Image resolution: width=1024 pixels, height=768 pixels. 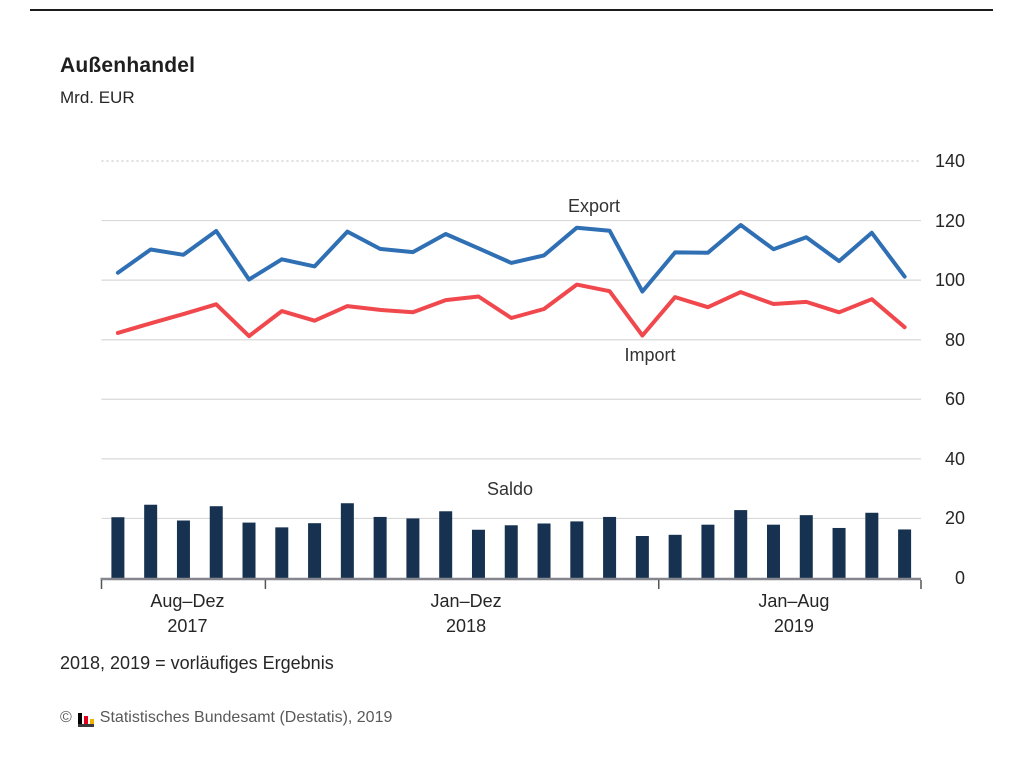 What do you see at coordinates (511, 10) in the screenshot?
I see `top-rule` at bounding box center [511, 10].